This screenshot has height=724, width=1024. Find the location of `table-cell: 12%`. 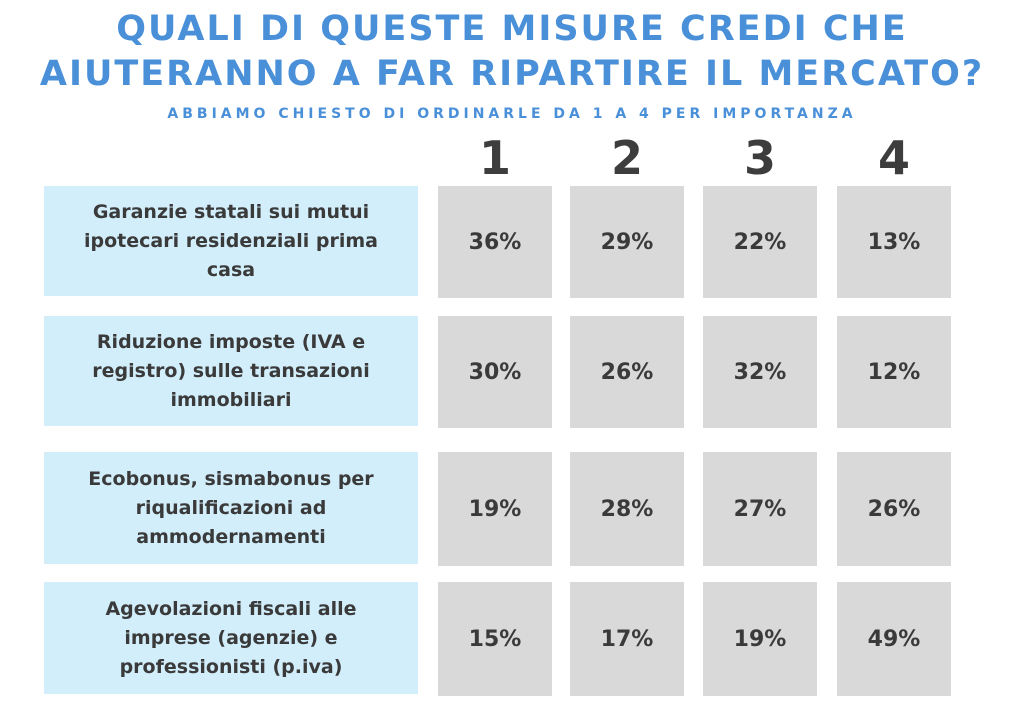

table-cell: 12% is located at coordinates (894, 372).